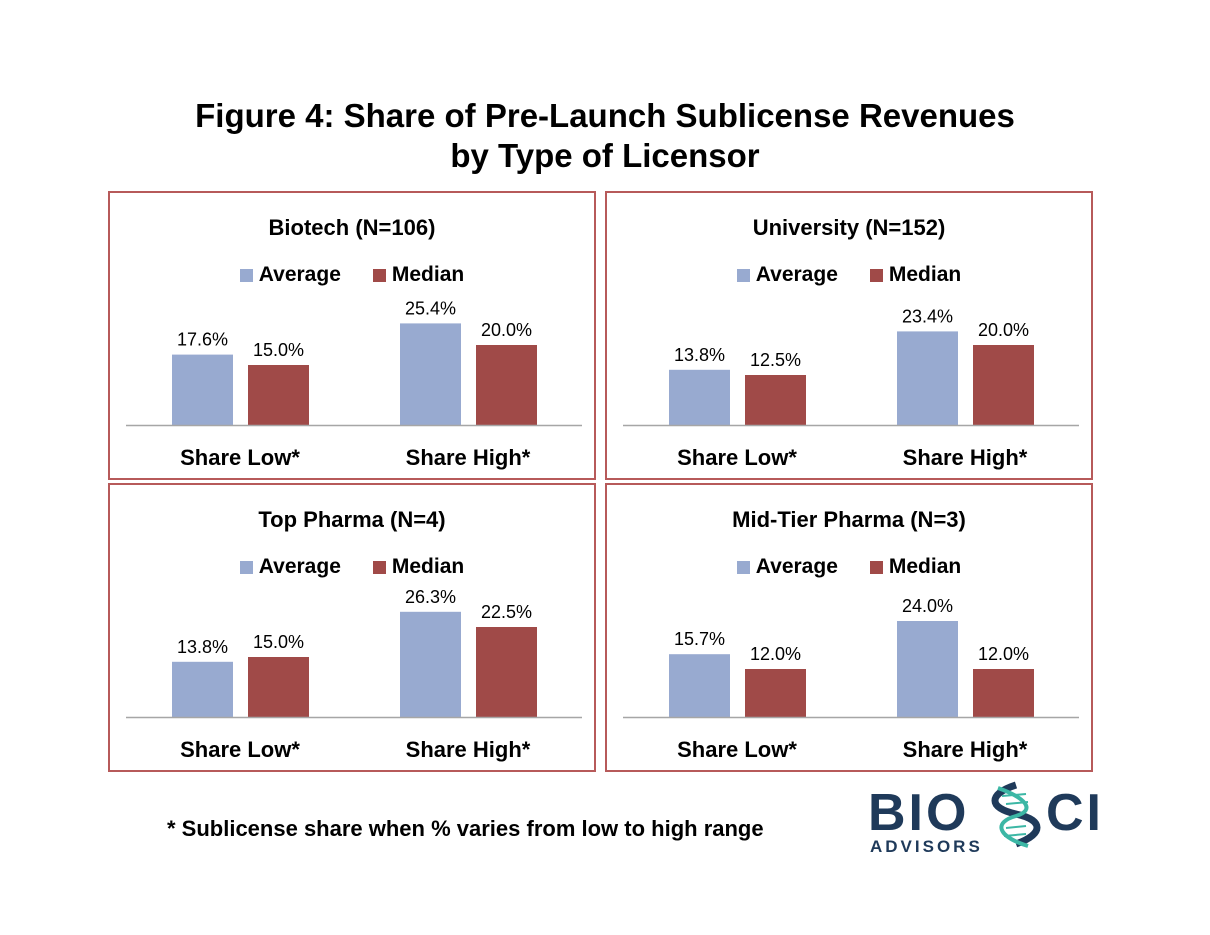  What do you see at coordinates (699, 639) in the screenshot?
I see `data-label-average-low: 15.7%` at bounding box center [699, 639].